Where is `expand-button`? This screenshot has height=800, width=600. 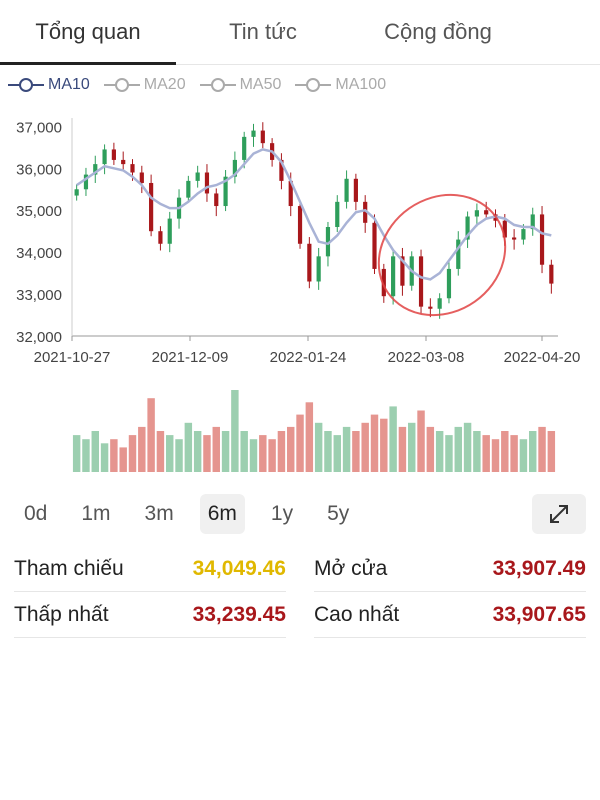 expand-button is located at coordinates (559, 514).